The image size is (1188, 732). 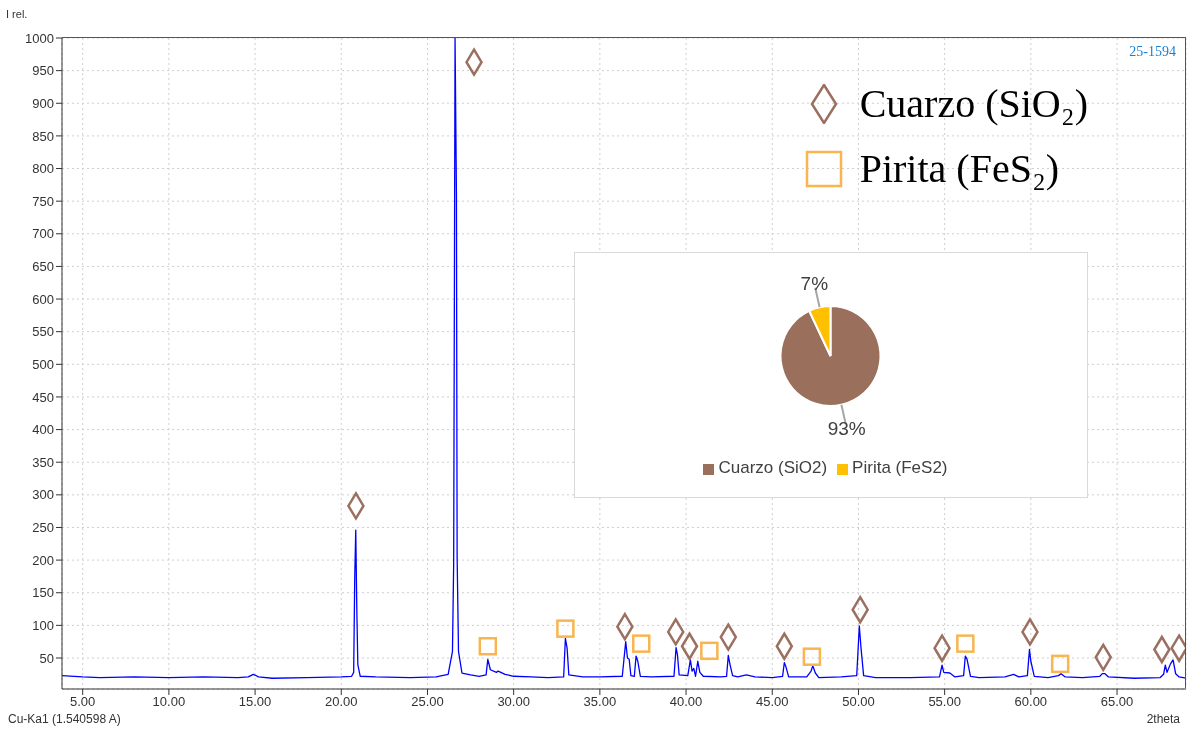 What do you see at coordinates (600, 702) in the screenshot?
I see `x-tick-label: 35.00` at bounding box center [600, 702].